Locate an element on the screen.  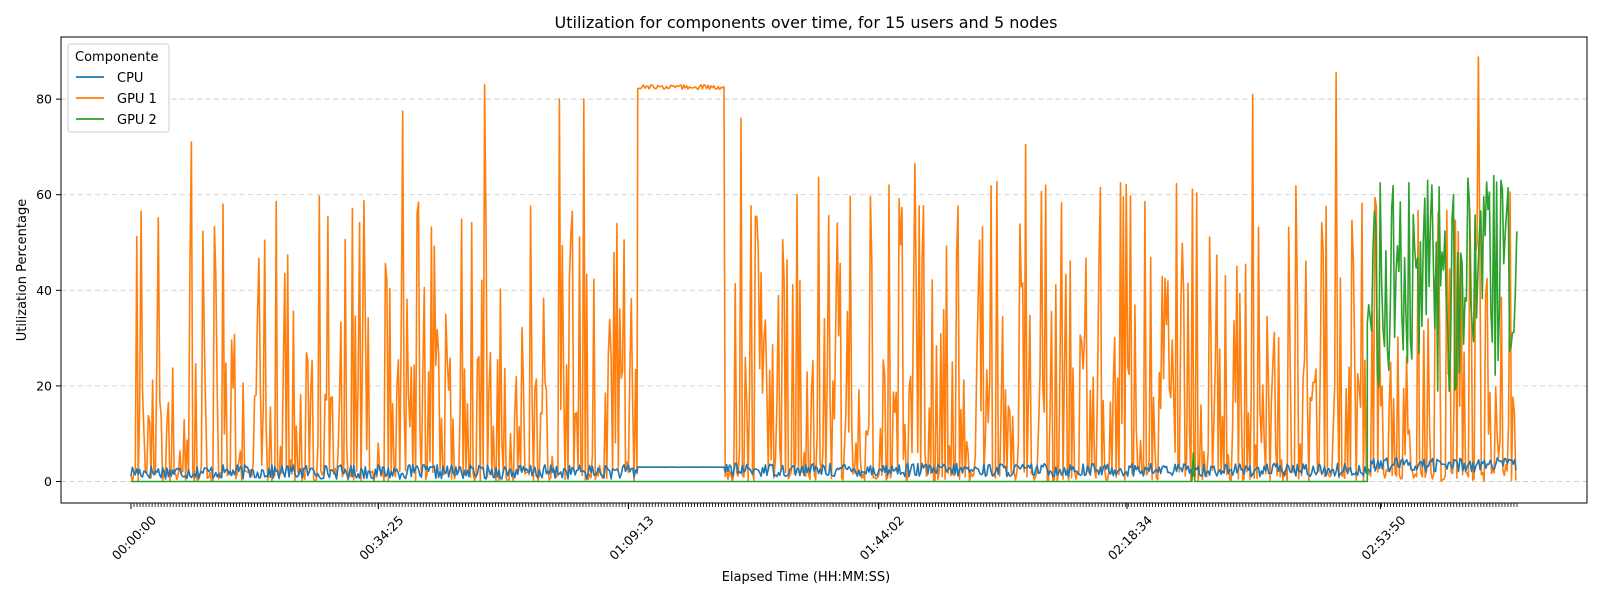
y-tick-label: 60 is located at coordinates (44, 194).